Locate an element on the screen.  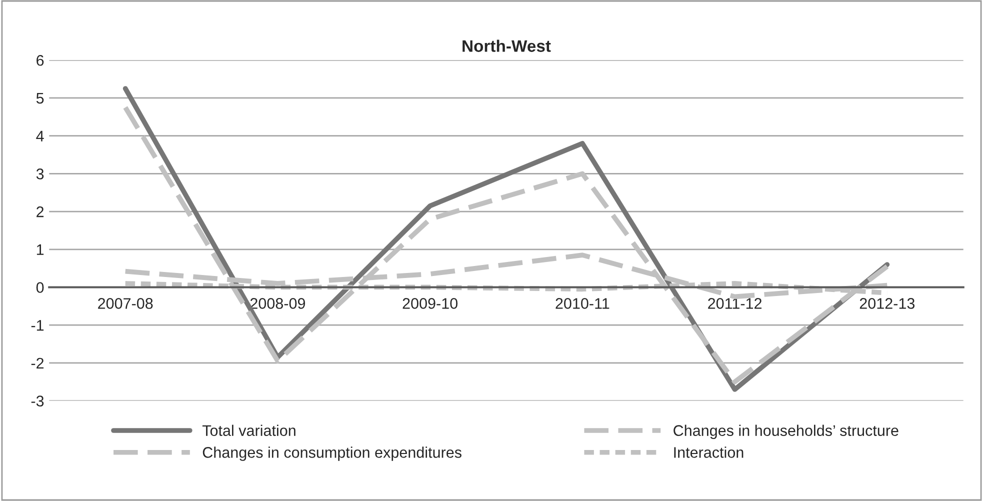
y-tick-label: 2 is located at coordinates (40, 212).